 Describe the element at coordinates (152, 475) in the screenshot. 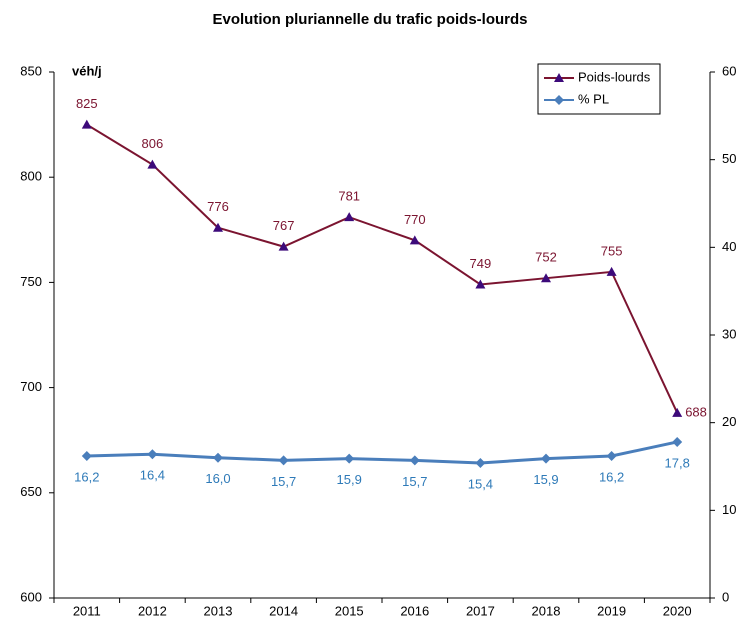

I see `data-label: 16,4` at that location.